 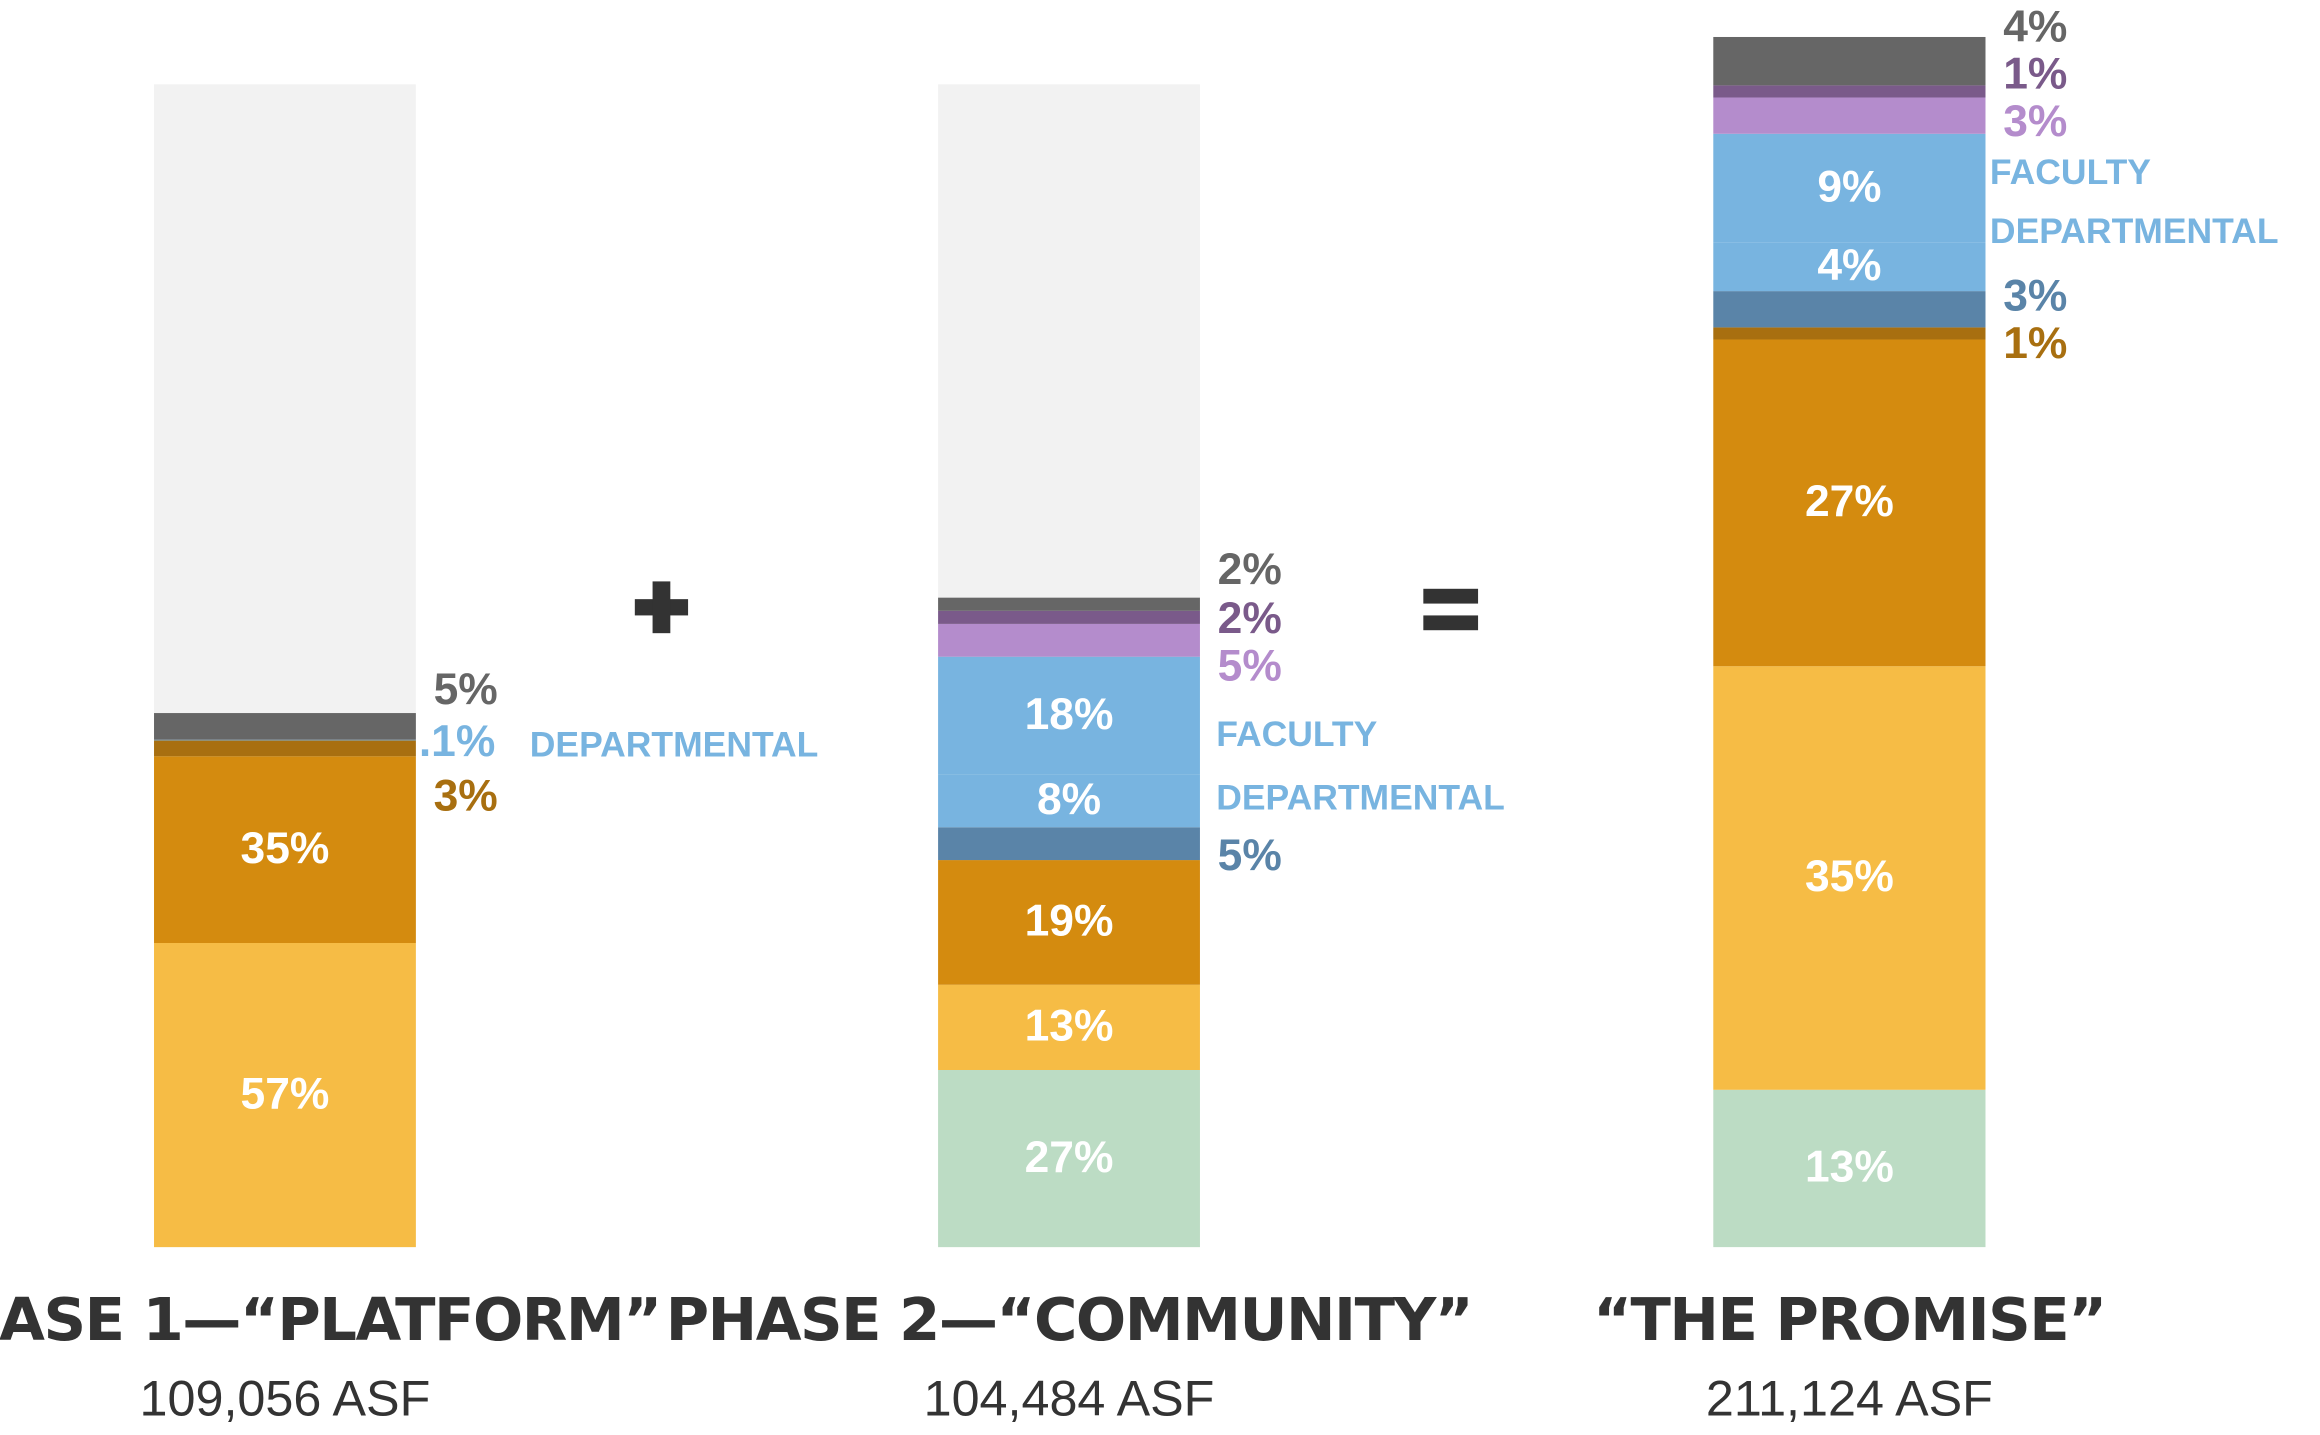 I want to click on equals-sign, so click(x=1451, y=609).